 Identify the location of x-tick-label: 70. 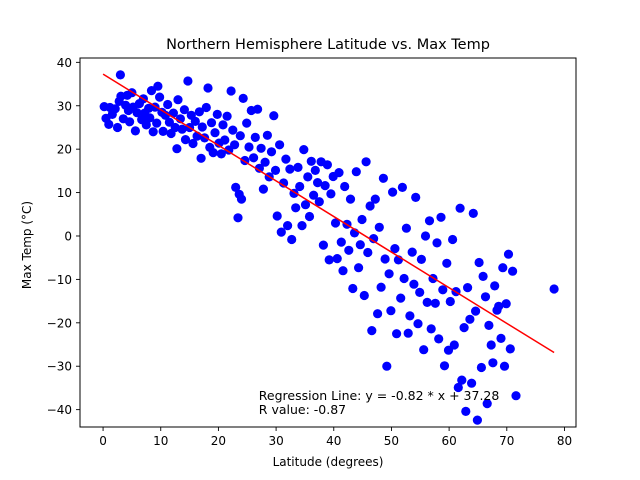
(506, 441).